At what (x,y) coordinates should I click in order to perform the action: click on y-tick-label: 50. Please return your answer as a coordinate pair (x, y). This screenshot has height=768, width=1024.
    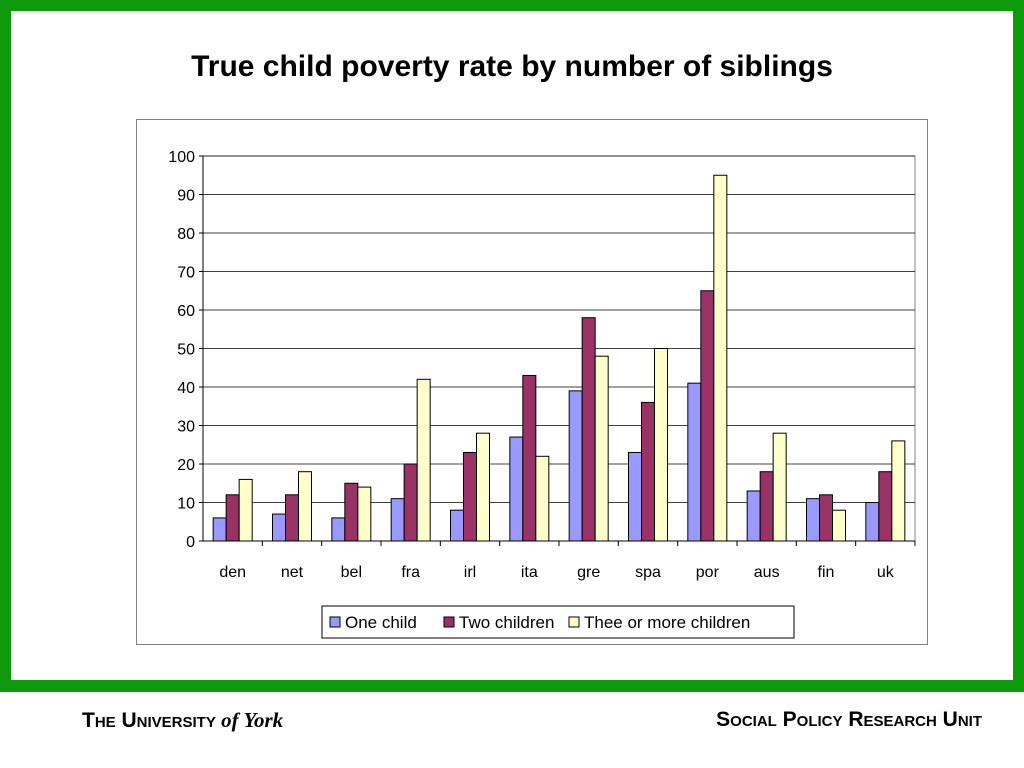
    Looking at the image, I should click on (186, 350).